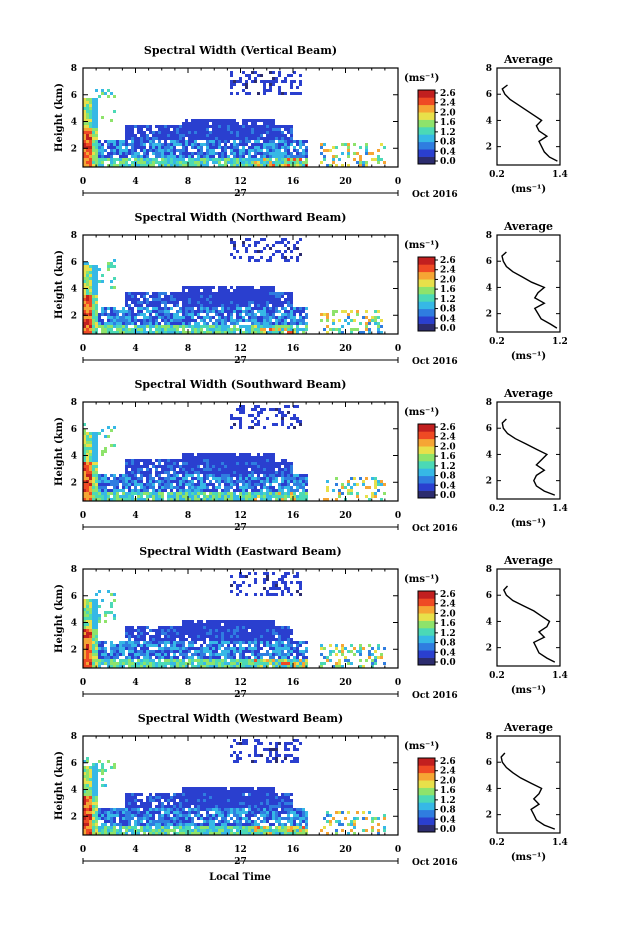 The height and width of the screenshot is (929, 619). What do you see at coordinates (489, 403) in the screenshot?
I see `average-y-tick-label: 8` at bounding box center [489, 403].